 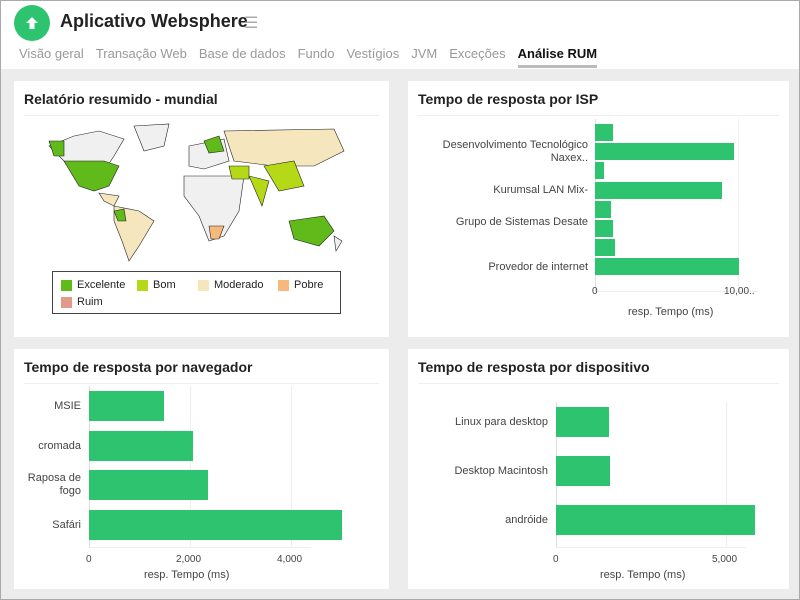 I want to click on category-label: Kurumsal LAN Mix-, so click(x=540, y=190).